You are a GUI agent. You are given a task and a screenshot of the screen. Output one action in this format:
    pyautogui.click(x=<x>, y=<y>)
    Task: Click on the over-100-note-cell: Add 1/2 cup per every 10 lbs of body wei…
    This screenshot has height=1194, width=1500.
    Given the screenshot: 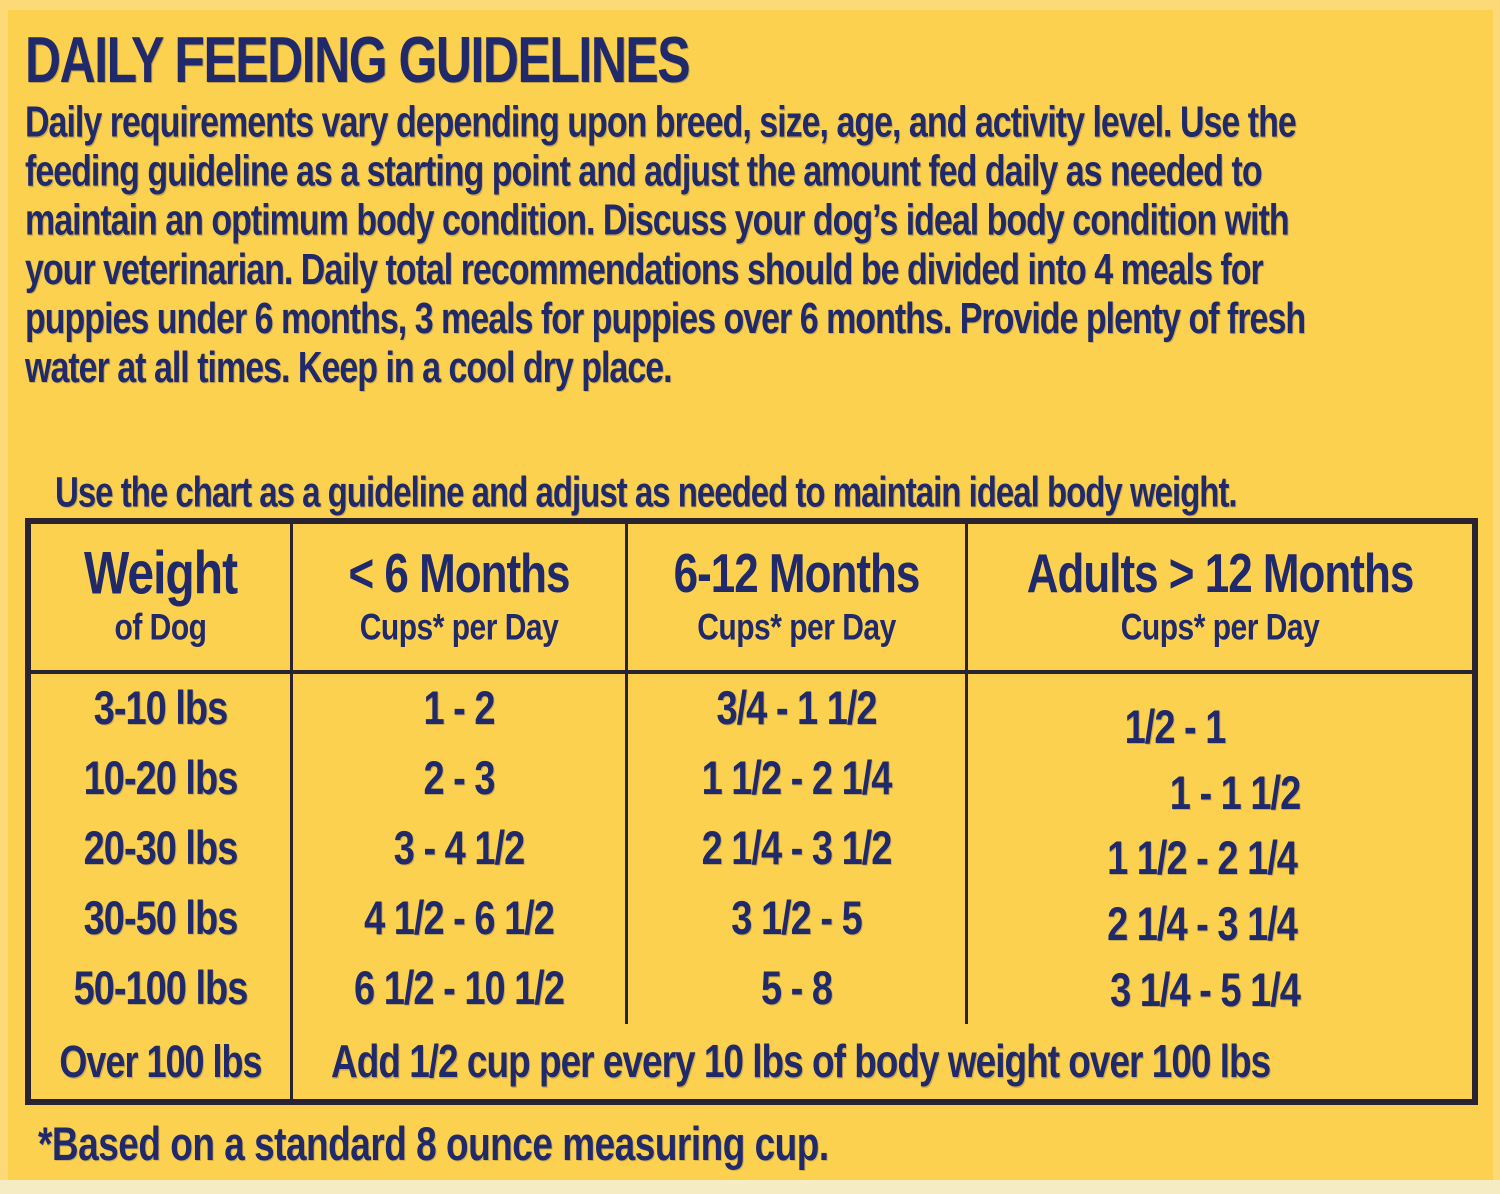 What is the action you would take?
    pyautogui.click(x=882, y=1061)
    